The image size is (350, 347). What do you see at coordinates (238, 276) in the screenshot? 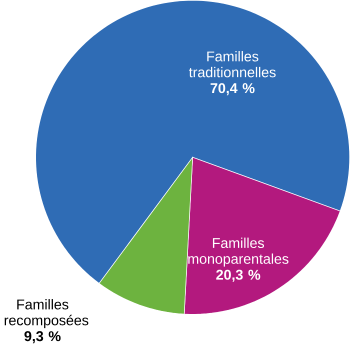
I see `data-label: 20,3 %` at bounding box center [238, 276].